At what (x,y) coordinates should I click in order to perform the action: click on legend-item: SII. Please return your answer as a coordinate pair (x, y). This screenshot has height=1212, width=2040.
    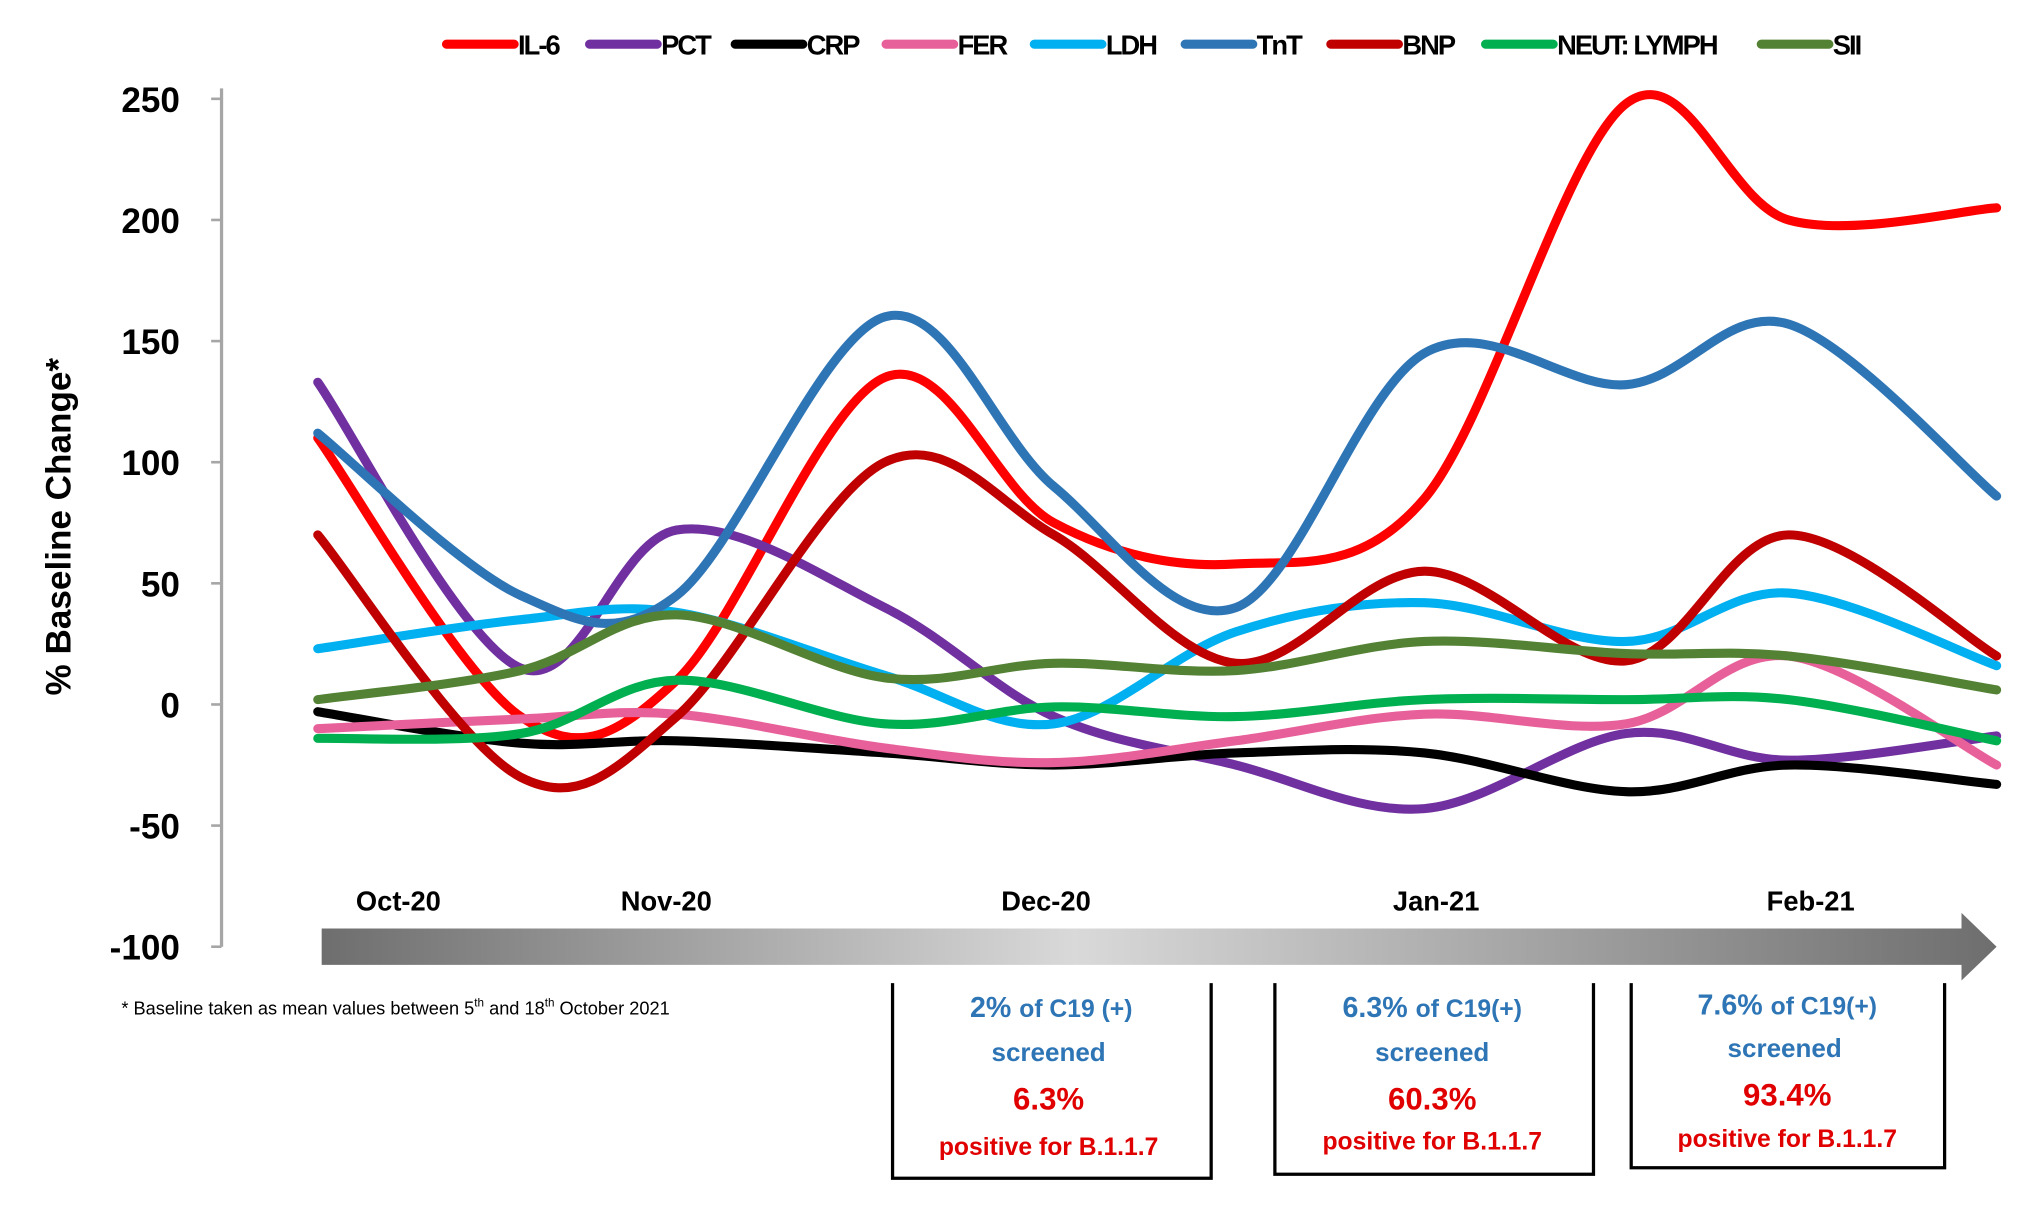
    Looking at the image, I should click on (1809, 45).